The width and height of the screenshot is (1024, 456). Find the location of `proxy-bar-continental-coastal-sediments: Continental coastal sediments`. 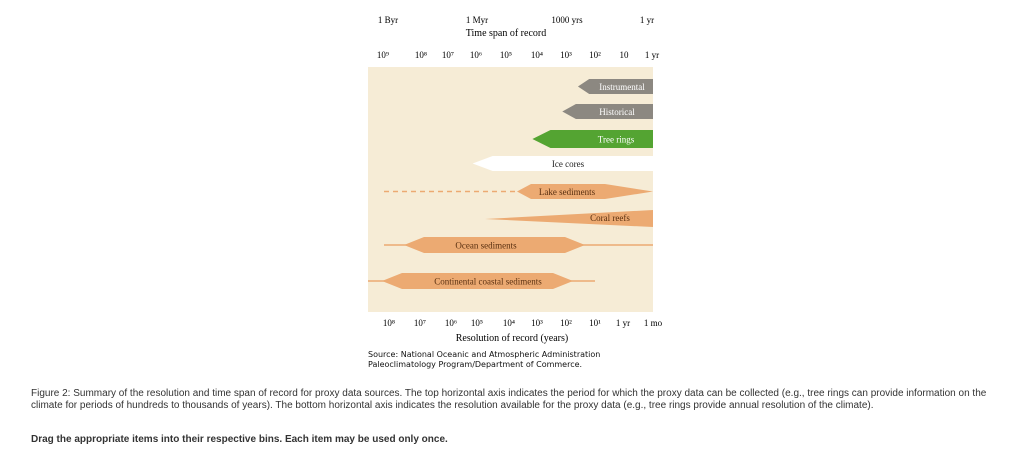

proxy-bar-continental-coastal-sediments: Continental coastal sediments is located at coordinates (481, 281).